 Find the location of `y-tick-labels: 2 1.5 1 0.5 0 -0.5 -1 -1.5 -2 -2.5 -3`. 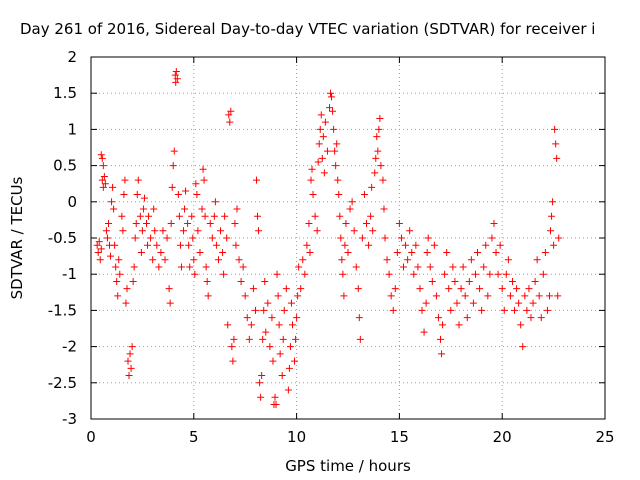

y-tick-labels: 2 1.5 1 0.5 0 -0.5 -1 -1.5 -2 -2.5 -3 is located at coordinates (62, 238).